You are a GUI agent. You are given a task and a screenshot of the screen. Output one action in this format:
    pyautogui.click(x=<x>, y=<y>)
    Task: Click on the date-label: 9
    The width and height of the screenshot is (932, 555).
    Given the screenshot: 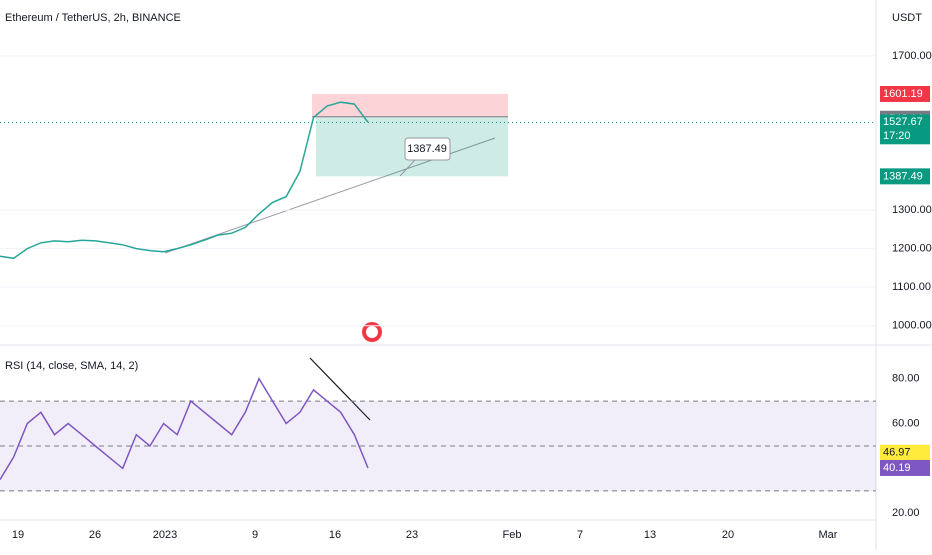 What is the action you would take?
    pyautogui.click(x=255, y=535)
    